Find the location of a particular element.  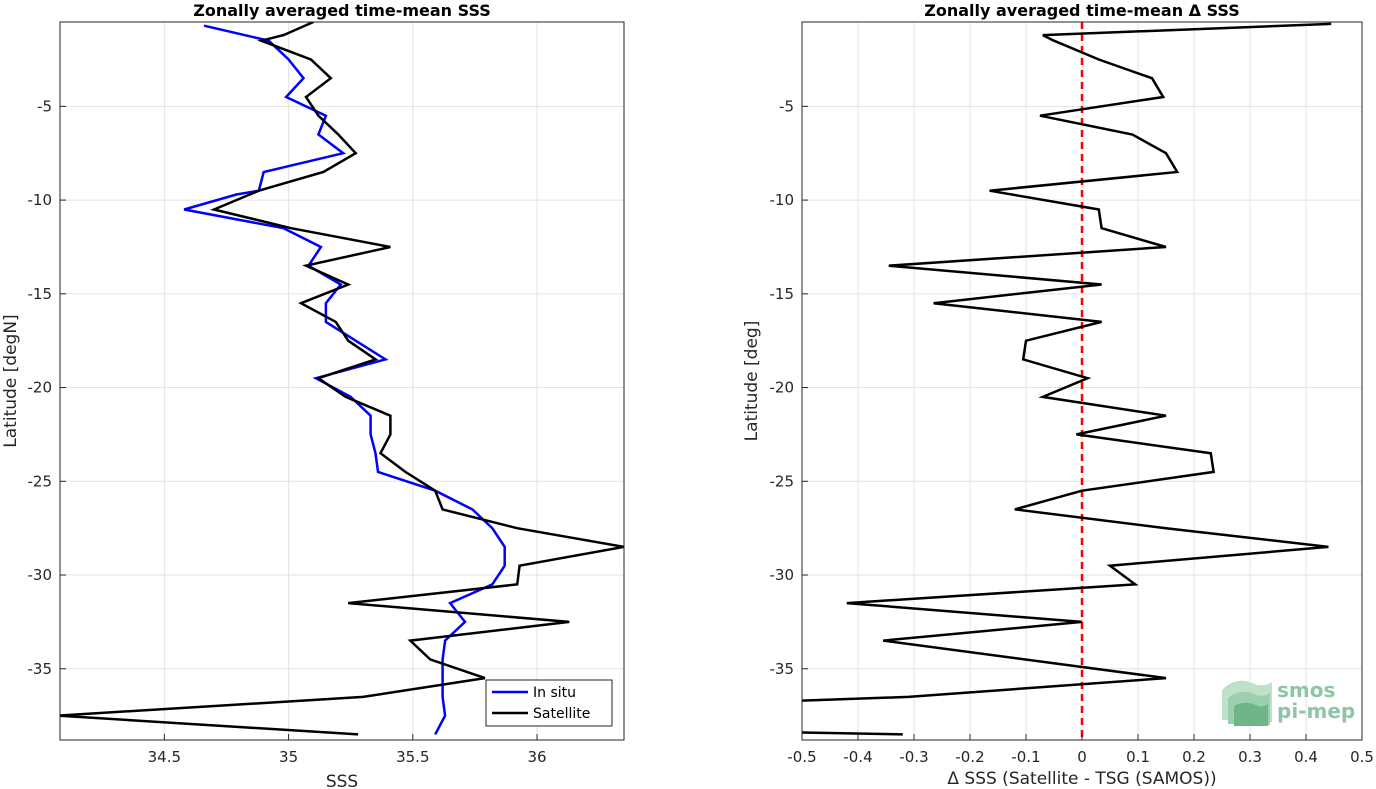

sss-y-tick-label: -35 is located at coordinates (40, 669).